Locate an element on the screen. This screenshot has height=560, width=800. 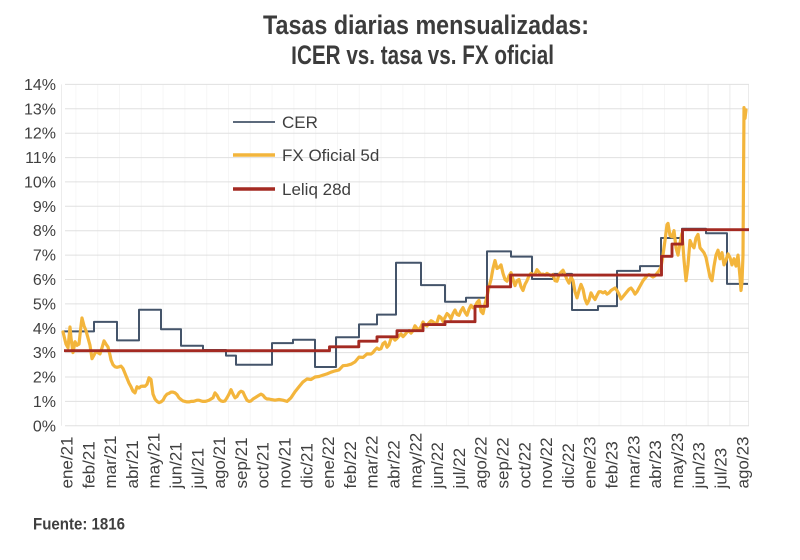
svg-text: 5% is located at coordinates (44, 304).